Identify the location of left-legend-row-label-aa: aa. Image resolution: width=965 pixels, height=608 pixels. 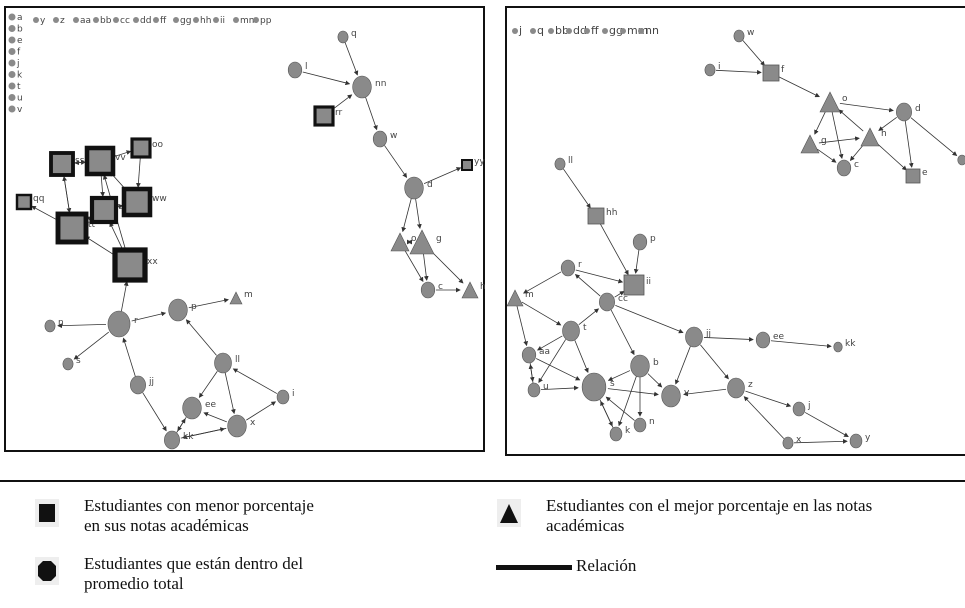
(85, 21).